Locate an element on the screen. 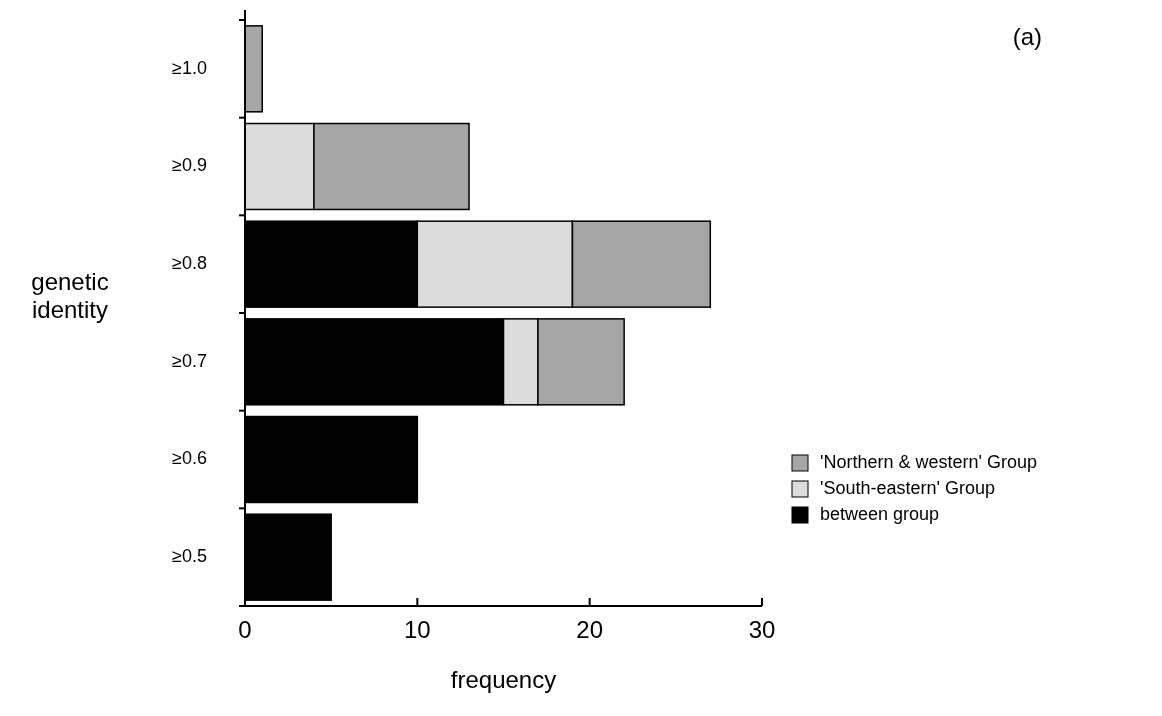  x-tick-label: 20 is located at coordinates (590, 629).